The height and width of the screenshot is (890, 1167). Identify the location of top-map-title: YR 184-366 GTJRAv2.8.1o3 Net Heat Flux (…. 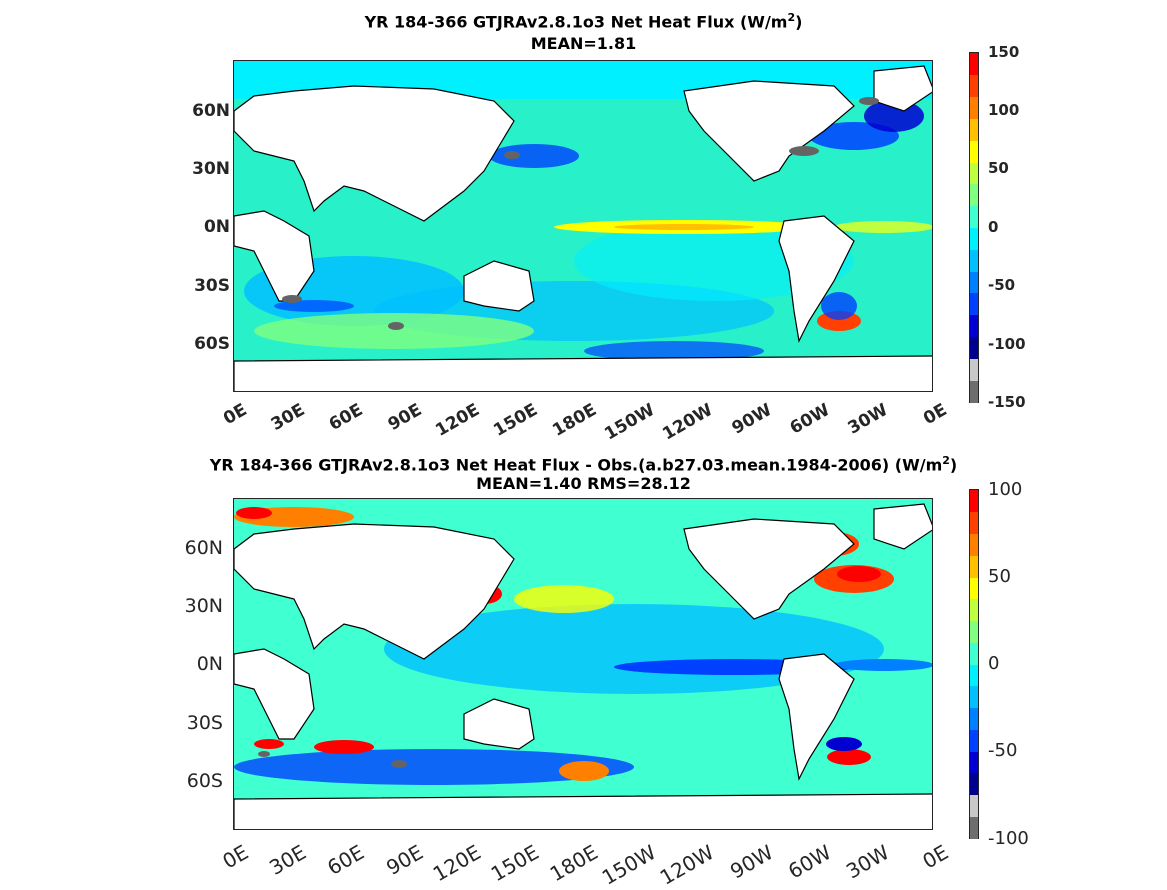
(583, 20).